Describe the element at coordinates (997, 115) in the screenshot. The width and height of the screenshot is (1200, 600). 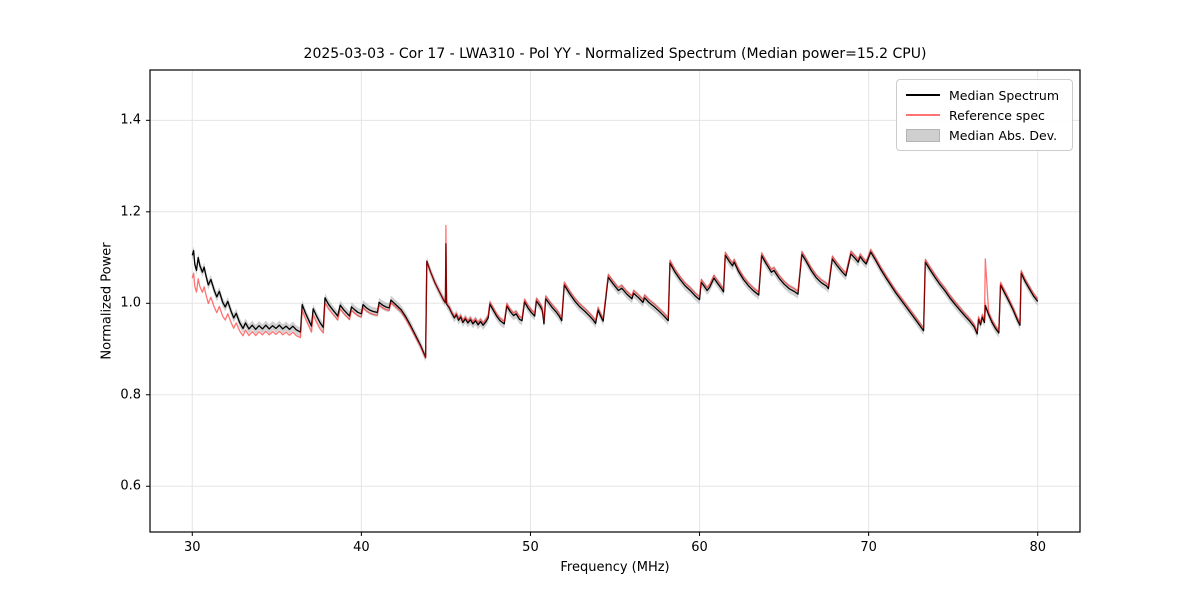
I see `legend-label: Reference spec` at that location.